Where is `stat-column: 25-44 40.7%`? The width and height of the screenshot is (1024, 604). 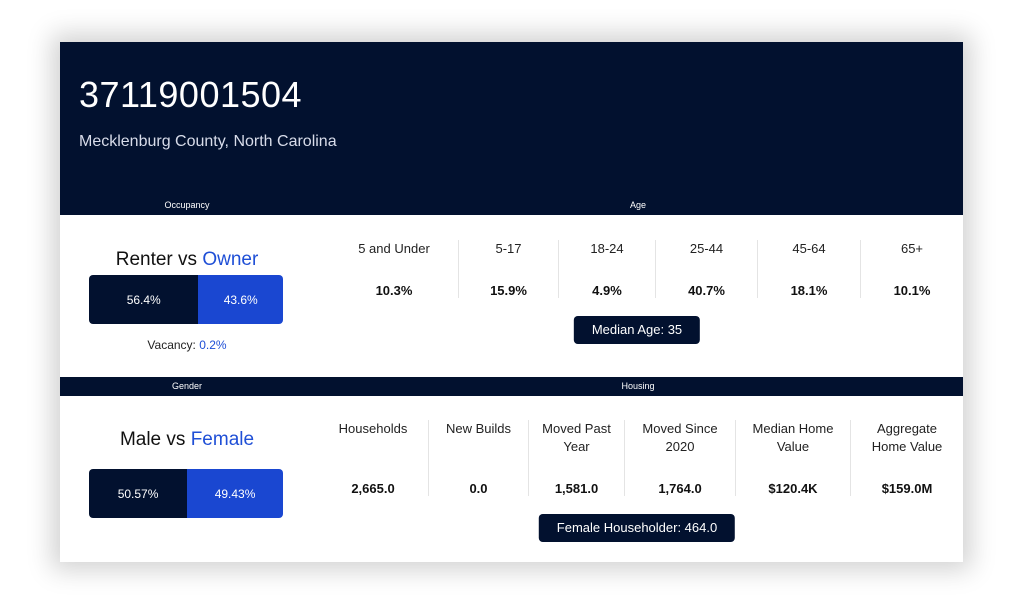 stat-column: 25-44 40.7% is located at coordinates (706, 269).